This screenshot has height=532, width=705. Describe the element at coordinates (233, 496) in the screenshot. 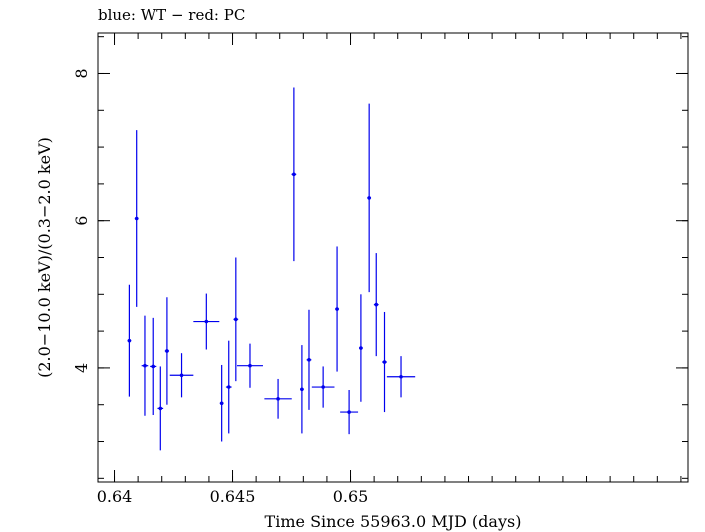

I see `x-tick-label: 0.645` at that location.